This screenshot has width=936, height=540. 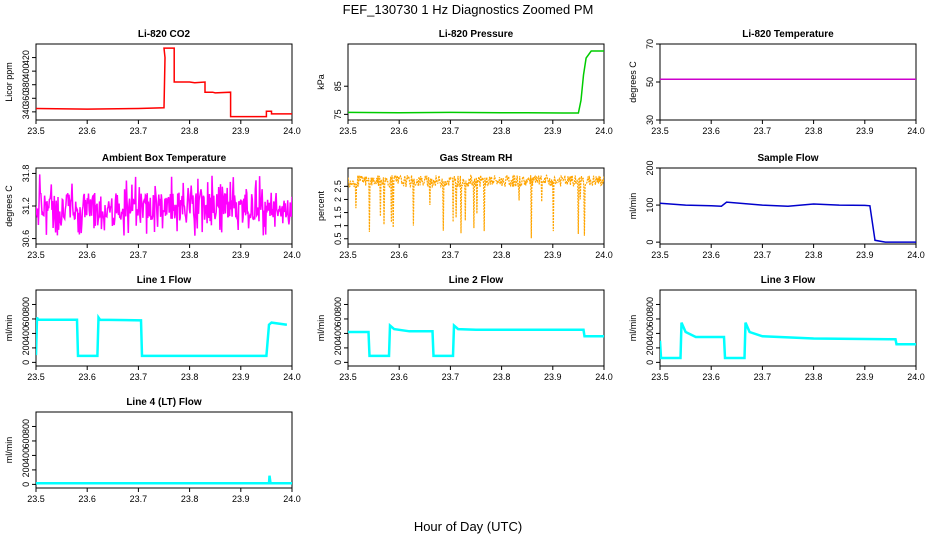 What do you see at coordinates (321, 205) in the screenshot?
I see `y-axis-label: percent` at bounding box center [321, 205].